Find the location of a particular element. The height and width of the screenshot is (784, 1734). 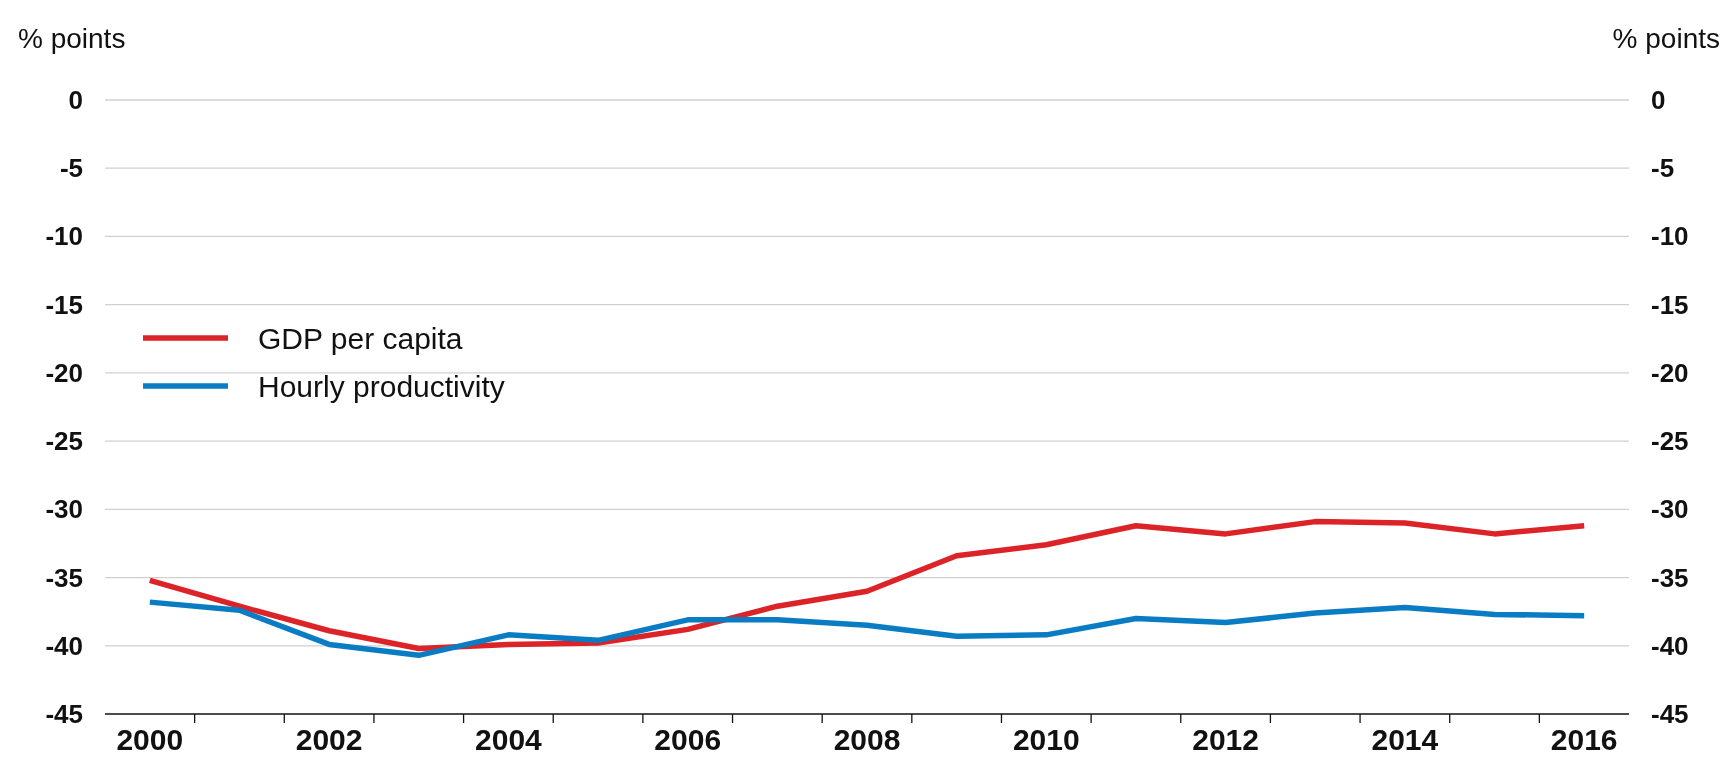

x-tick-label: 2016 is located at coordinates (1584, 739).